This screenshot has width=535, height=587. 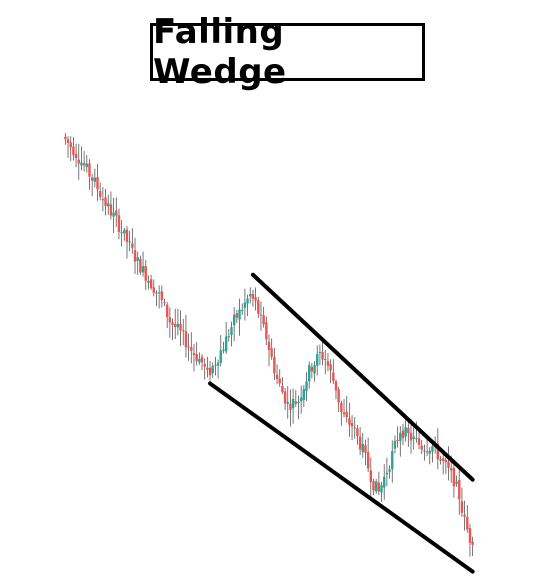 I want to click on chart-title: Falling Wedge, so click(x=220, y=52).